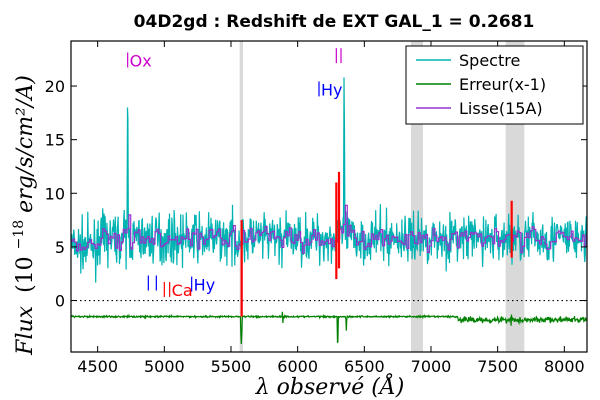  I want to click on legend-box, so click(494, 85).